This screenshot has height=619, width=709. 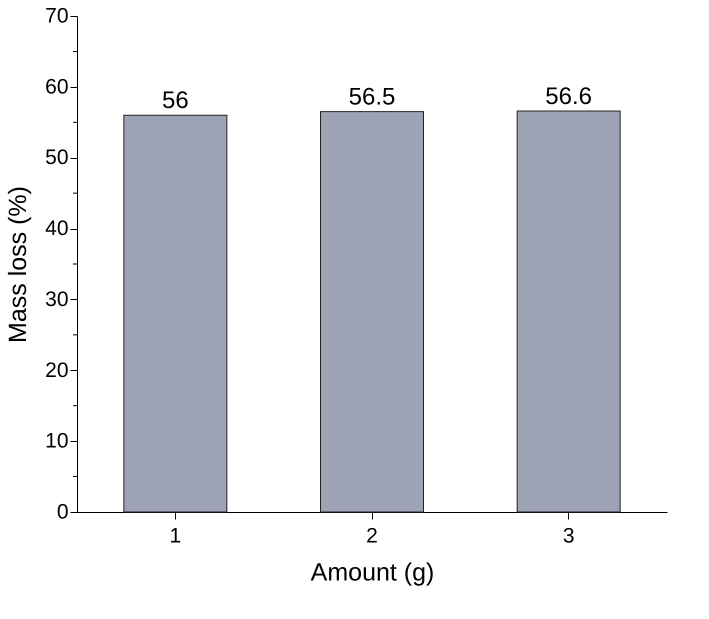 I want to click on data-label: 56.6, so click(x=568, y=96).